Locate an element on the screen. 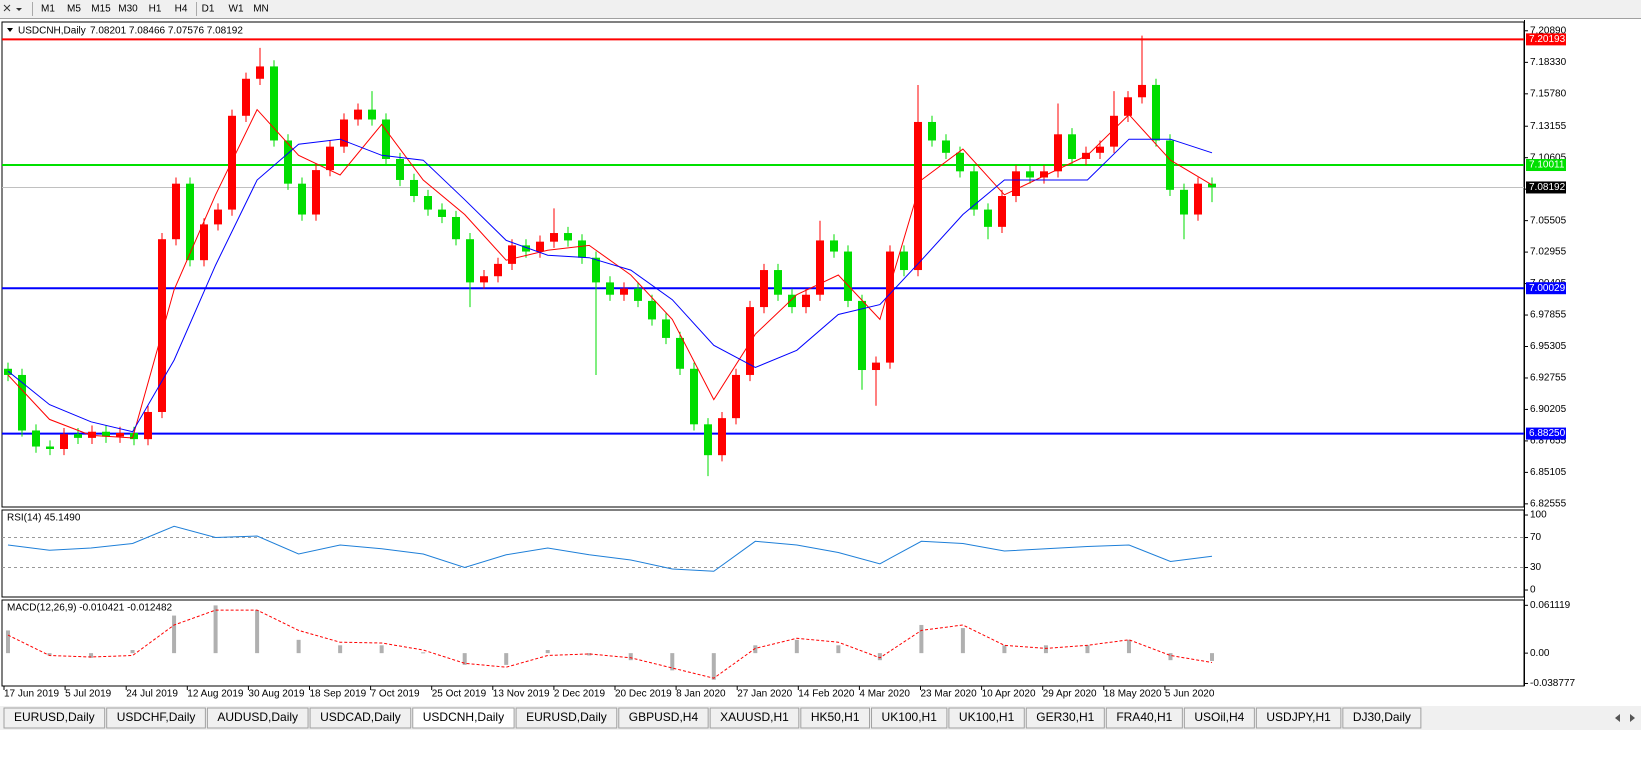 Image resolution: width=1641 pixels, height=766 pixels. y-tick-label: 7.20890 is located at coordinates (1548, 30).